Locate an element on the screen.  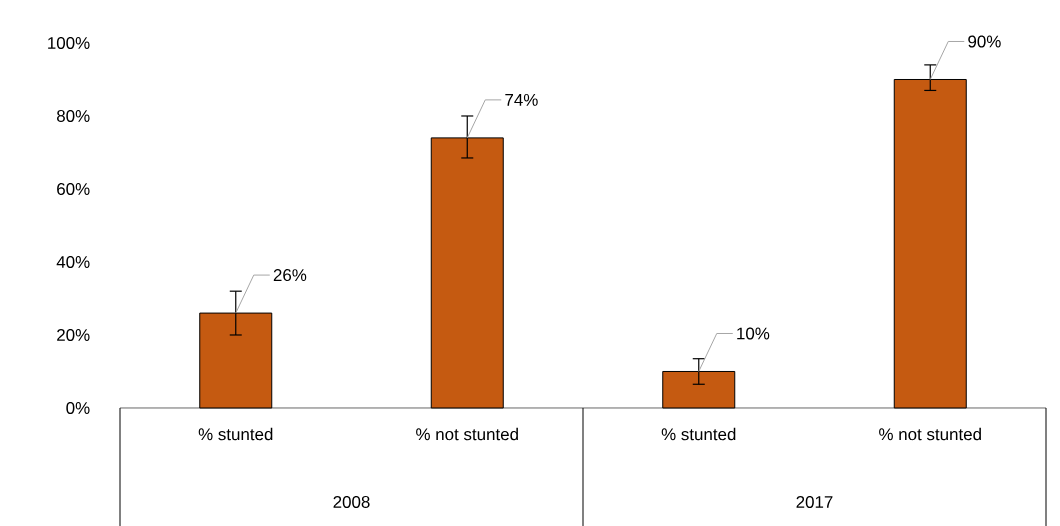
data-label: 74% is located at coordinates (521, 99).